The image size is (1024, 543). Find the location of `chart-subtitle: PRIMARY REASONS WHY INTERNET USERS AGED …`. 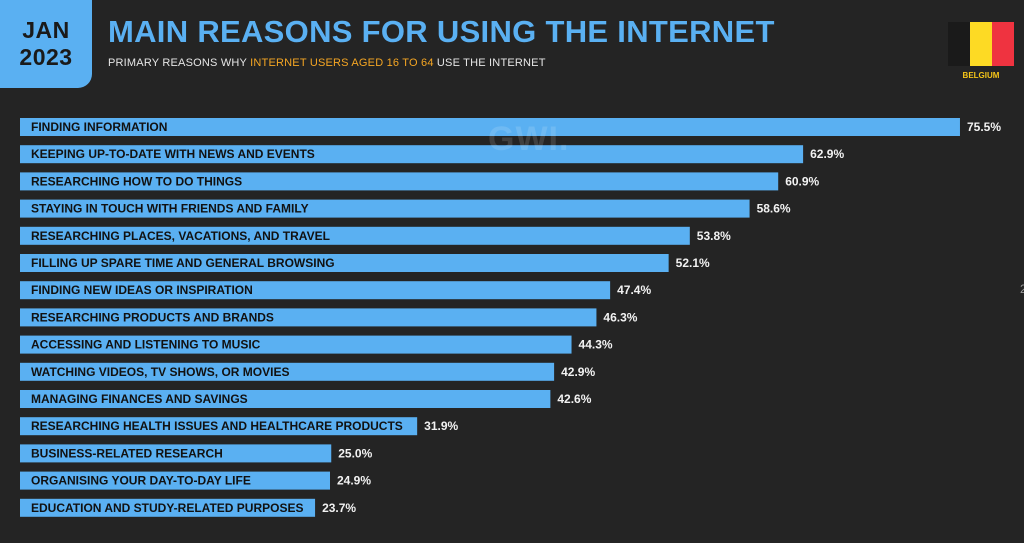

chart-subtitle: PRIMARY REASONS WHY INTERNET USERS AGED … is located at coordinates (327, 63).